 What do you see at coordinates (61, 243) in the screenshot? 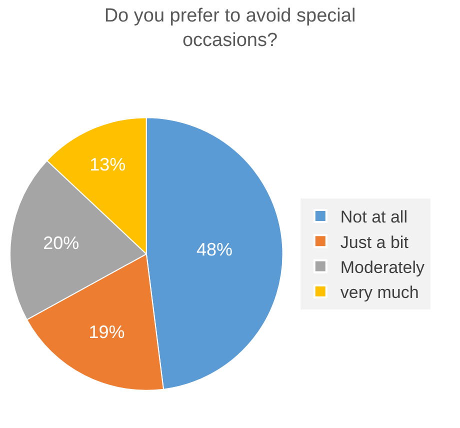
I see `data-label: 20%` at bounding box center [61, 243].